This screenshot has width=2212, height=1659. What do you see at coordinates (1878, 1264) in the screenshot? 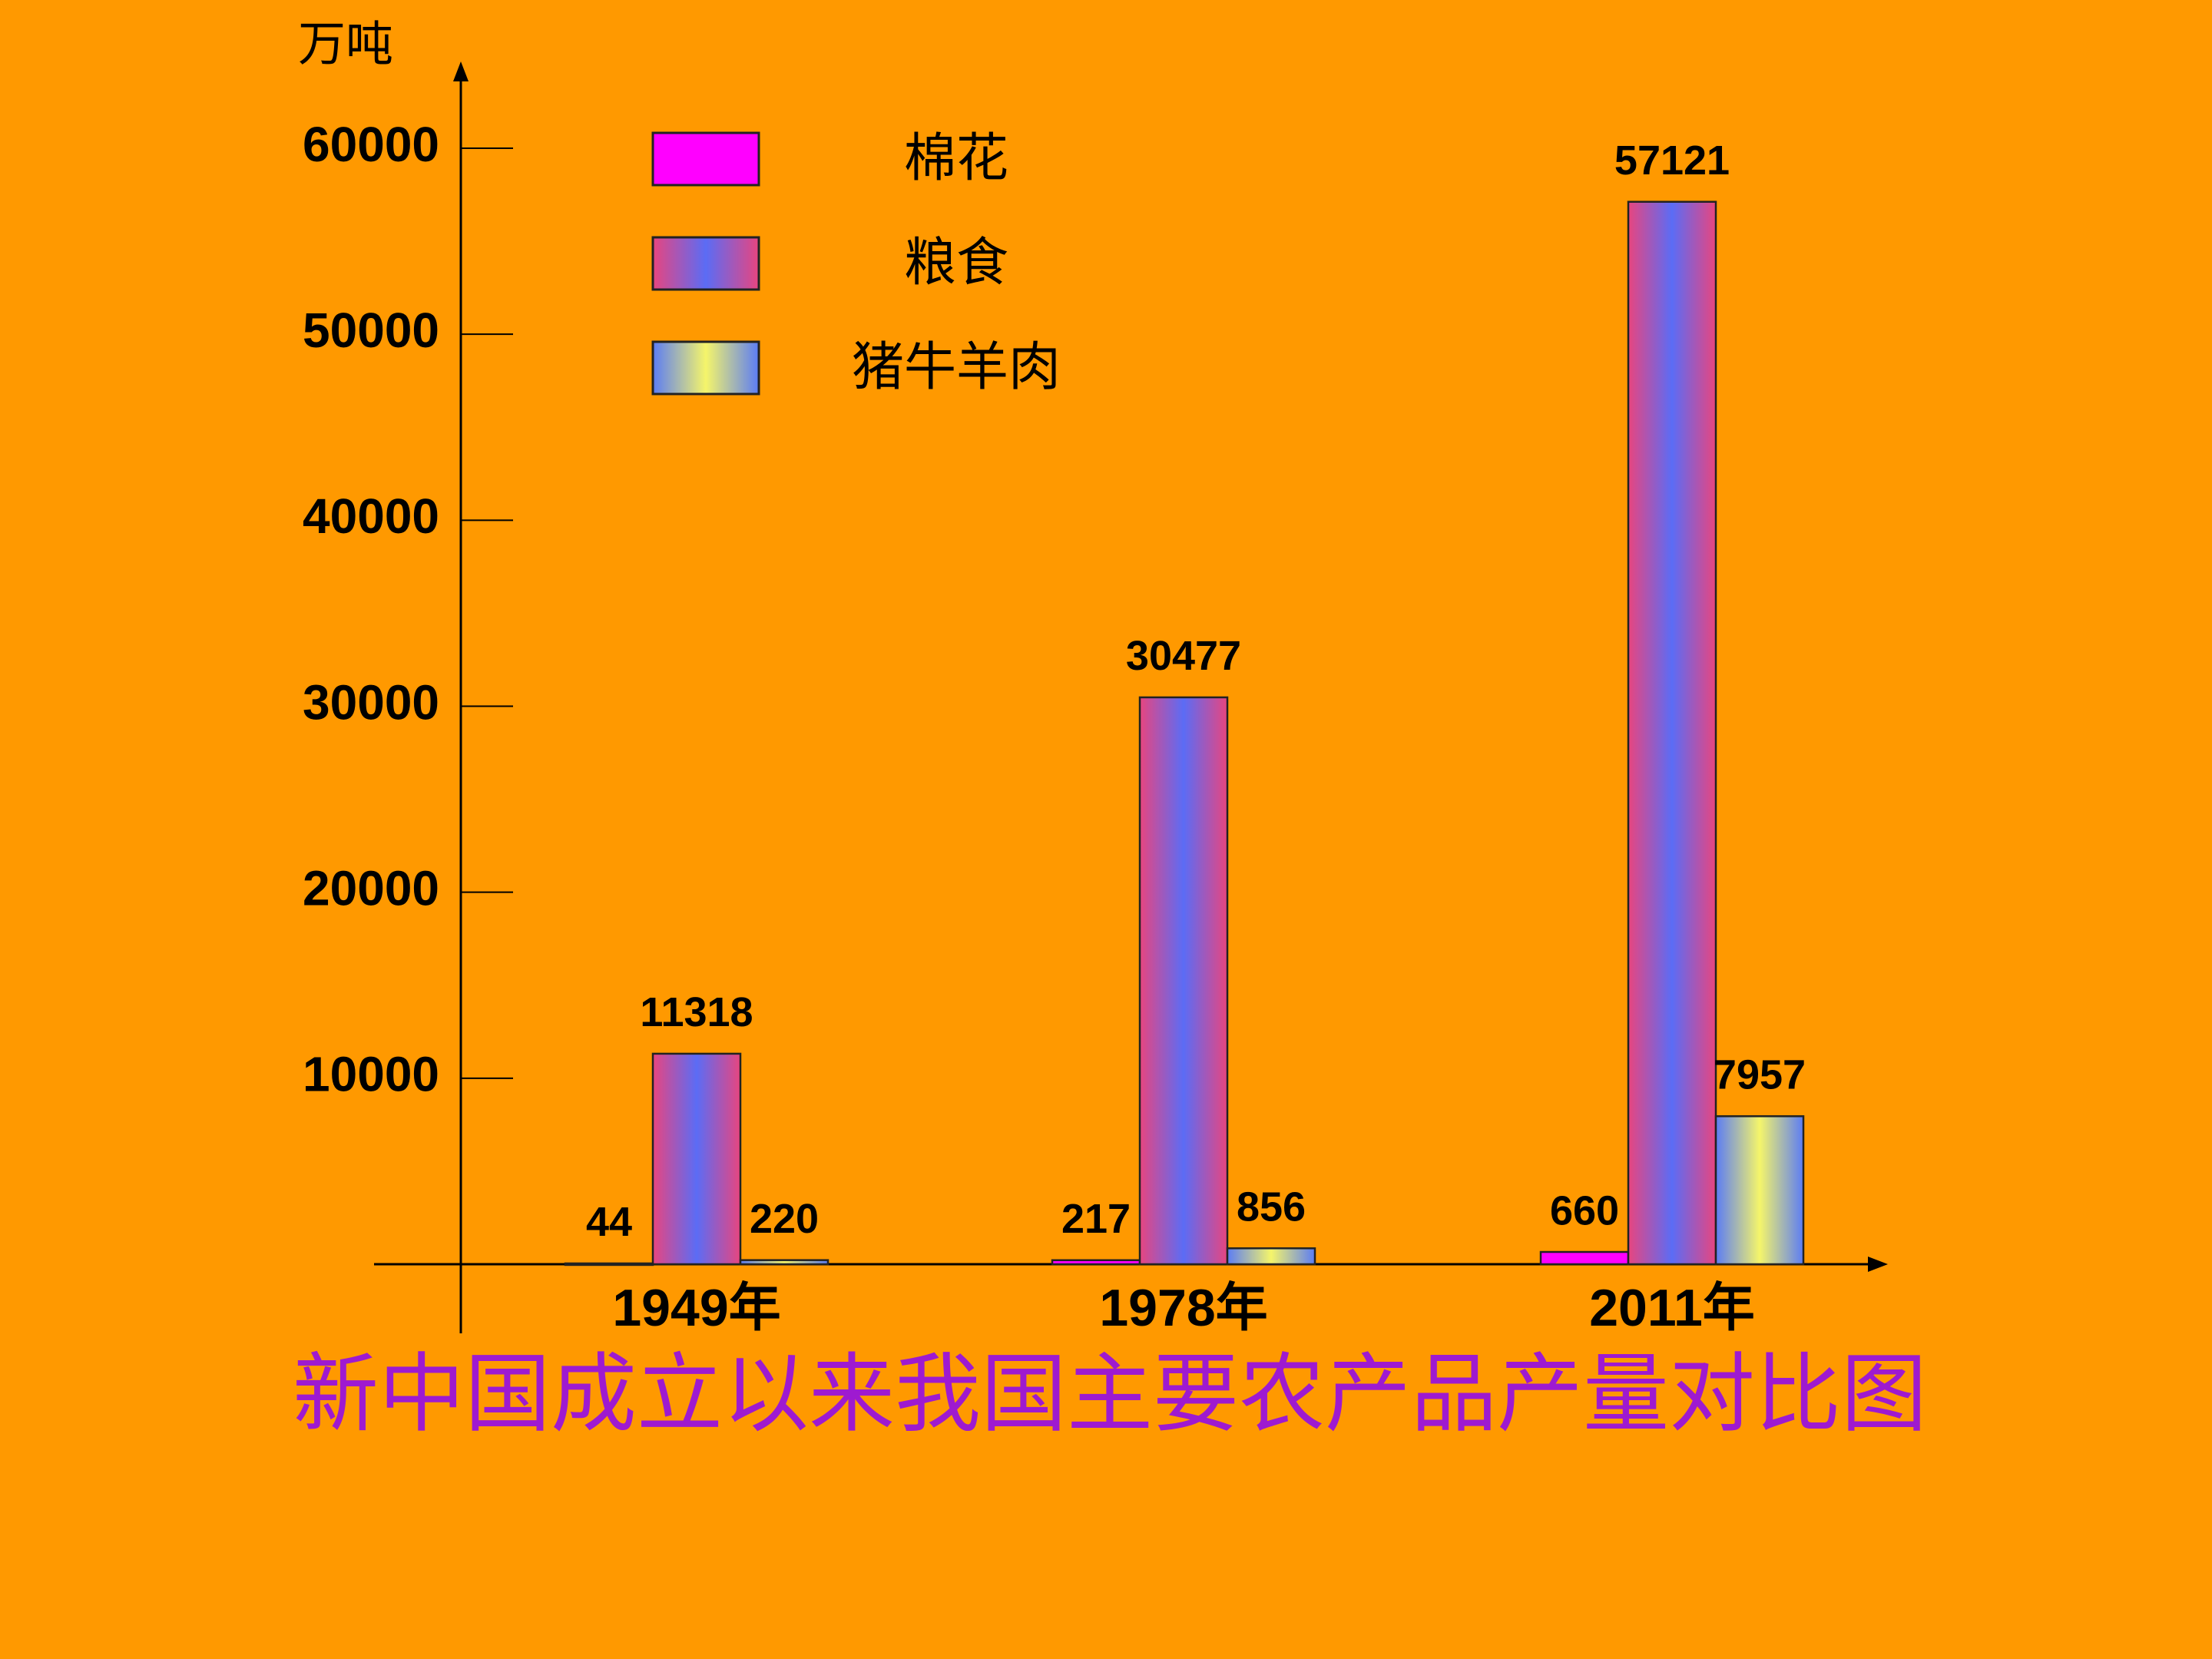
I see `x-axis-arrow` at bounding box center [1878, 1264].